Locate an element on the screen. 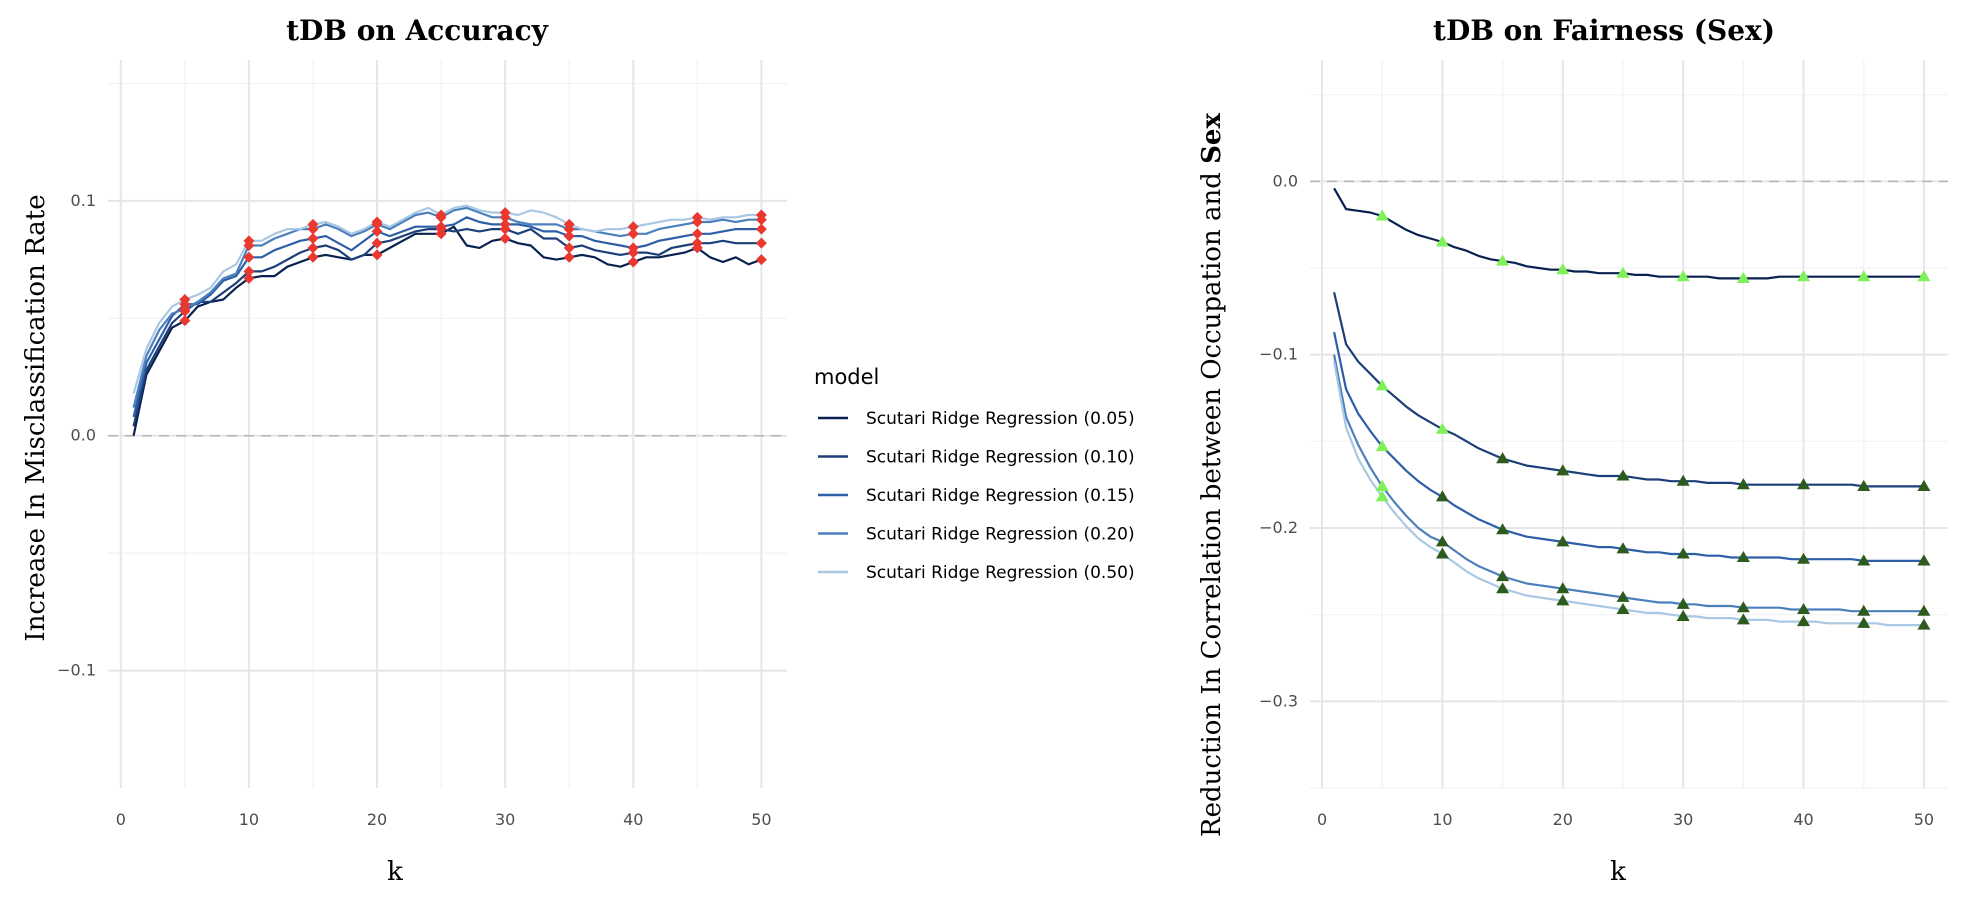 This screenshot has width=1988, height=898. fairness-marker-s0-k50 is located at coordinates (1924, 276).